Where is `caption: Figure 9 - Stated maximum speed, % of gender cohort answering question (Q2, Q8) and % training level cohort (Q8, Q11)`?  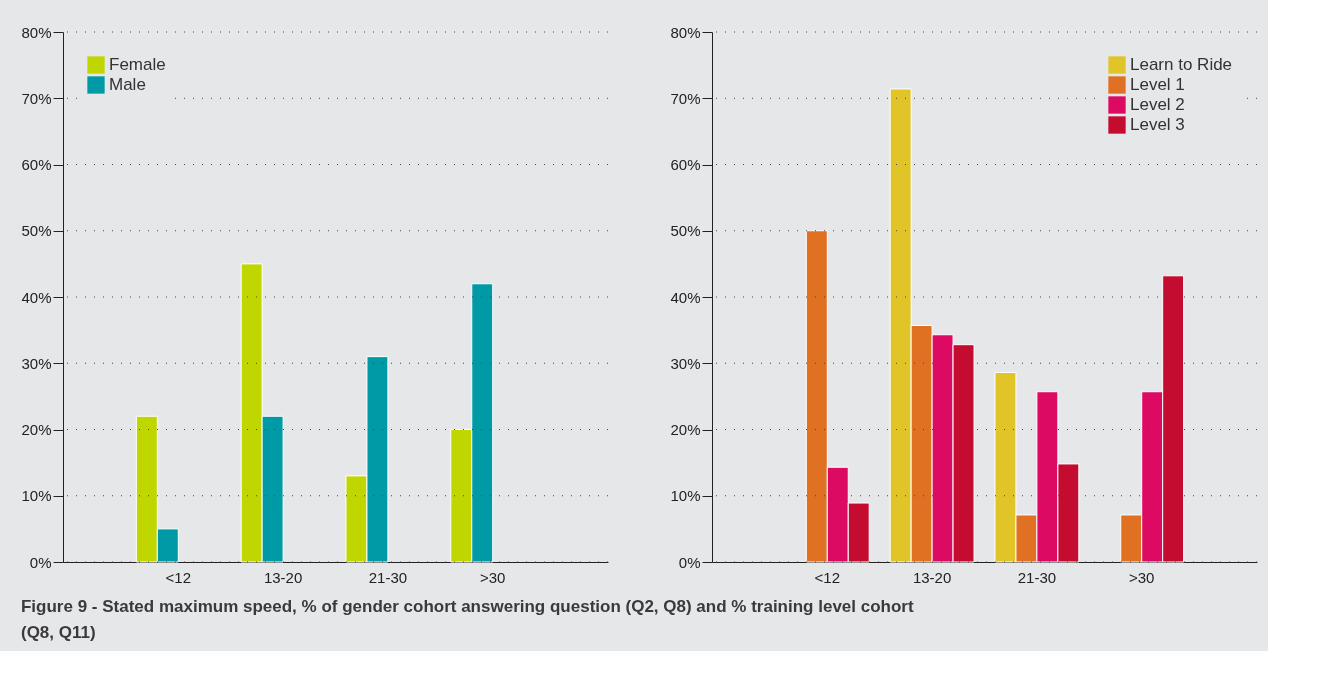 caption: Figure 9 - Stated maximum speed, % of gender cohort answering question (Q2, Q8) and % training level cohort (Q8, Q11) is located at coordinates (467, 619).